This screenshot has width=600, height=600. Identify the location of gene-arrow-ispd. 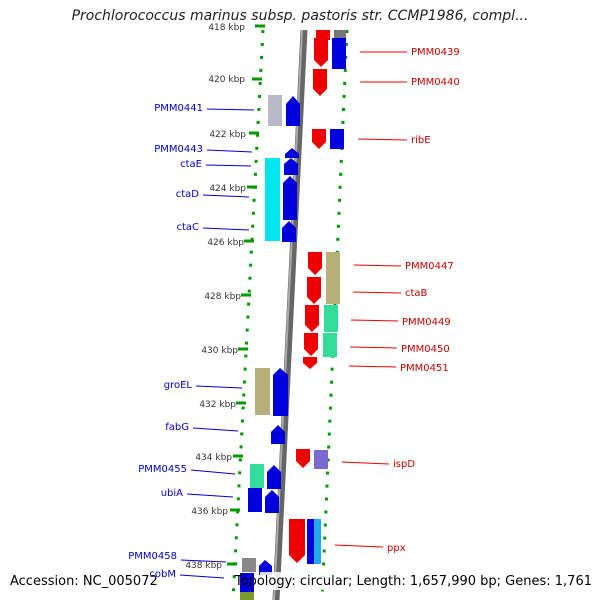
(303, 458).